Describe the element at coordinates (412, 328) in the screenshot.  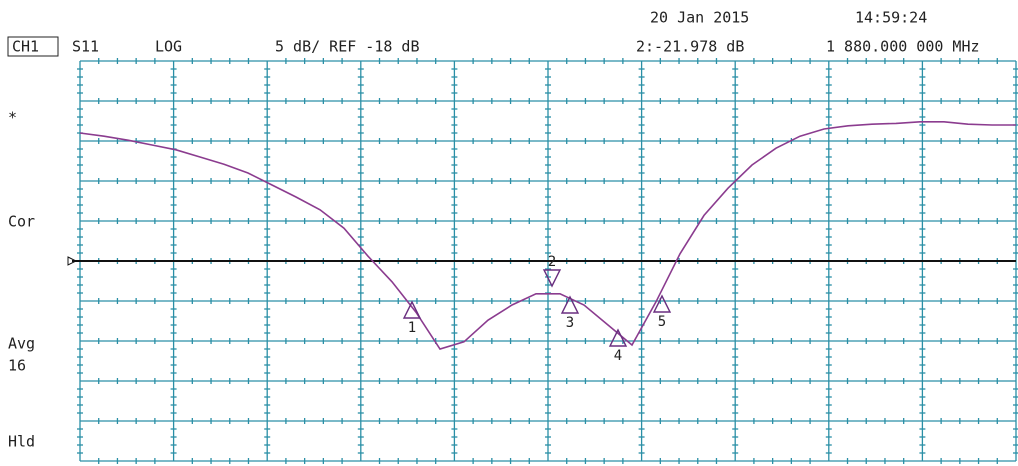
I see `marker-label: 1` at that location.